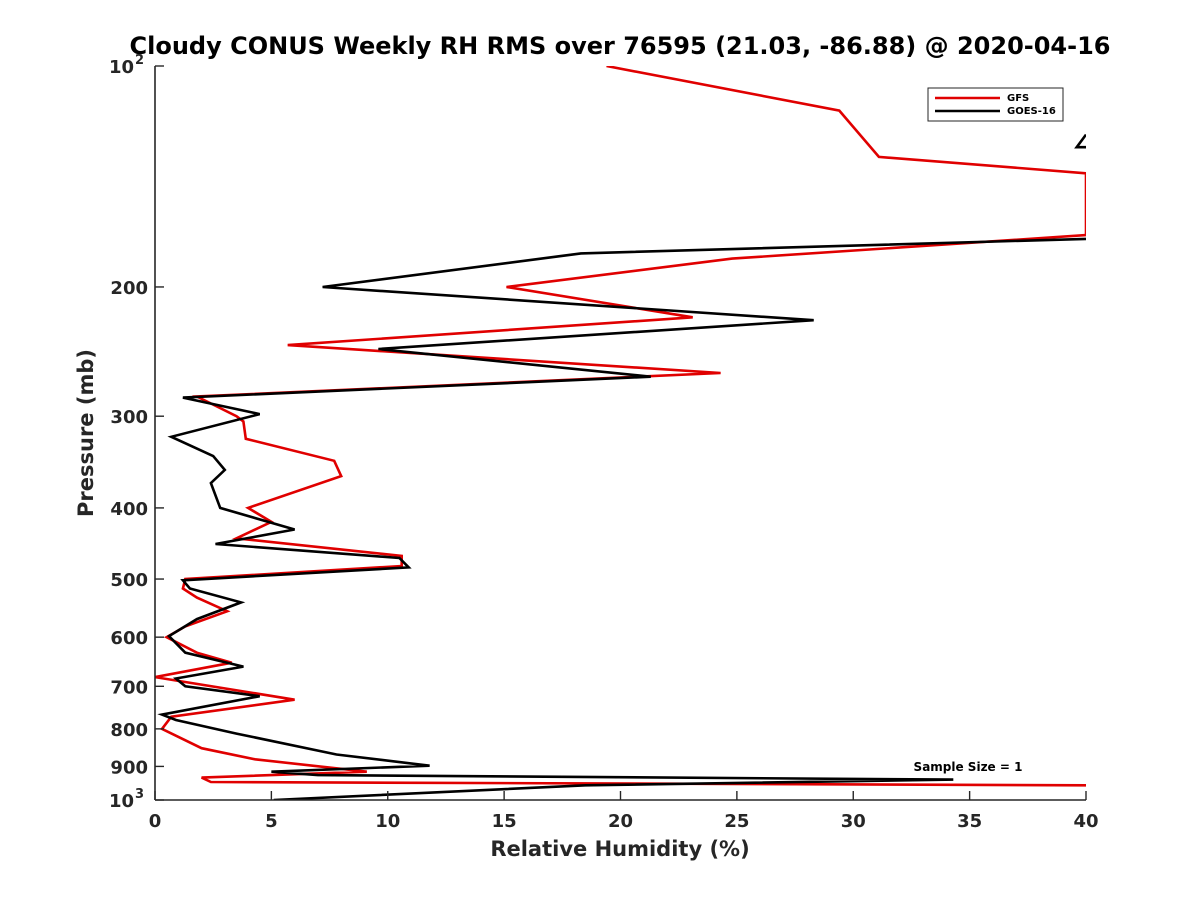  I want to click on y-tick-exponent: 2, so click(139, 60).